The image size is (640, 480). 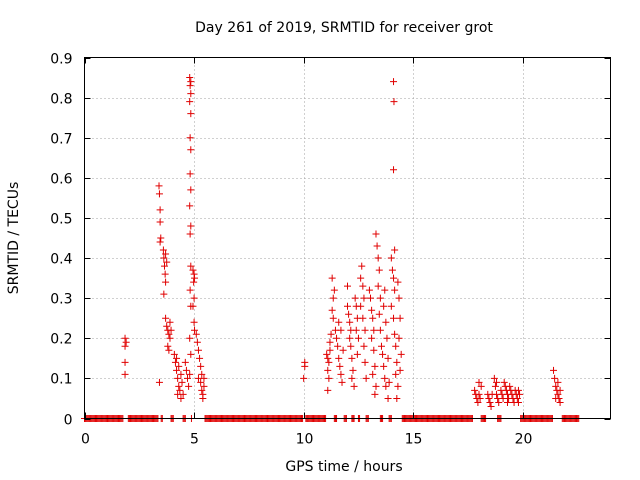 I want to click on x-tick-label: 15, so click(x=414, y=440).